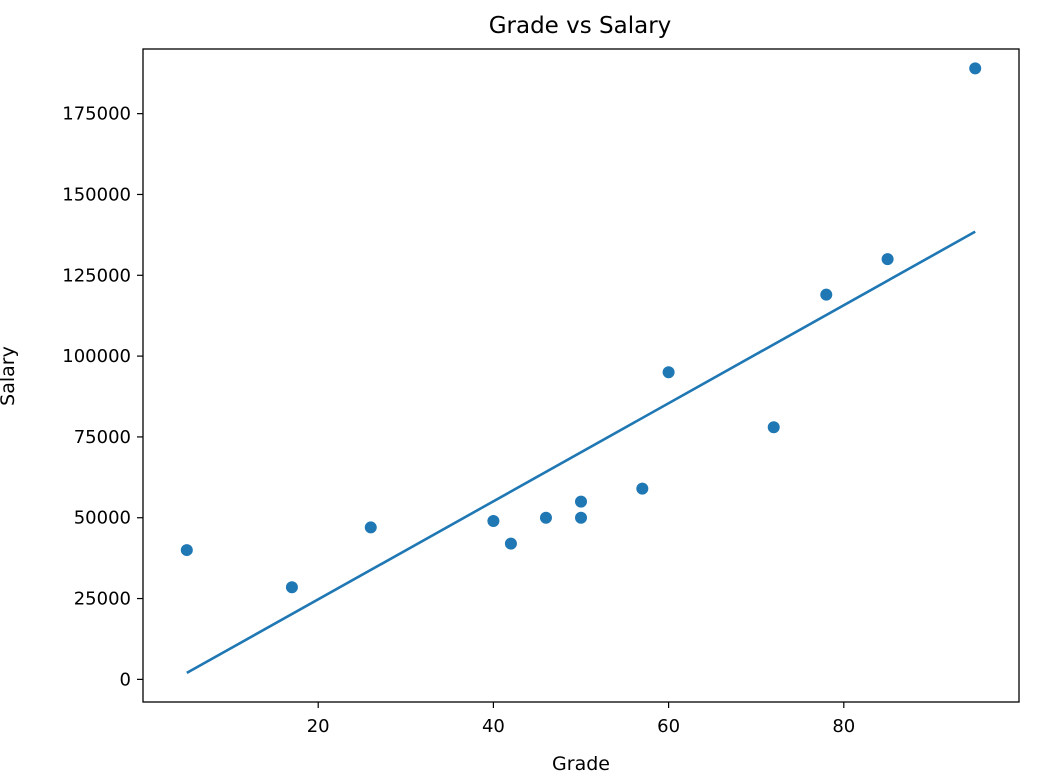  Describe the element at coordinates (102, 599) in the screenshot. I see `y-tick-label: 25000` at that location.